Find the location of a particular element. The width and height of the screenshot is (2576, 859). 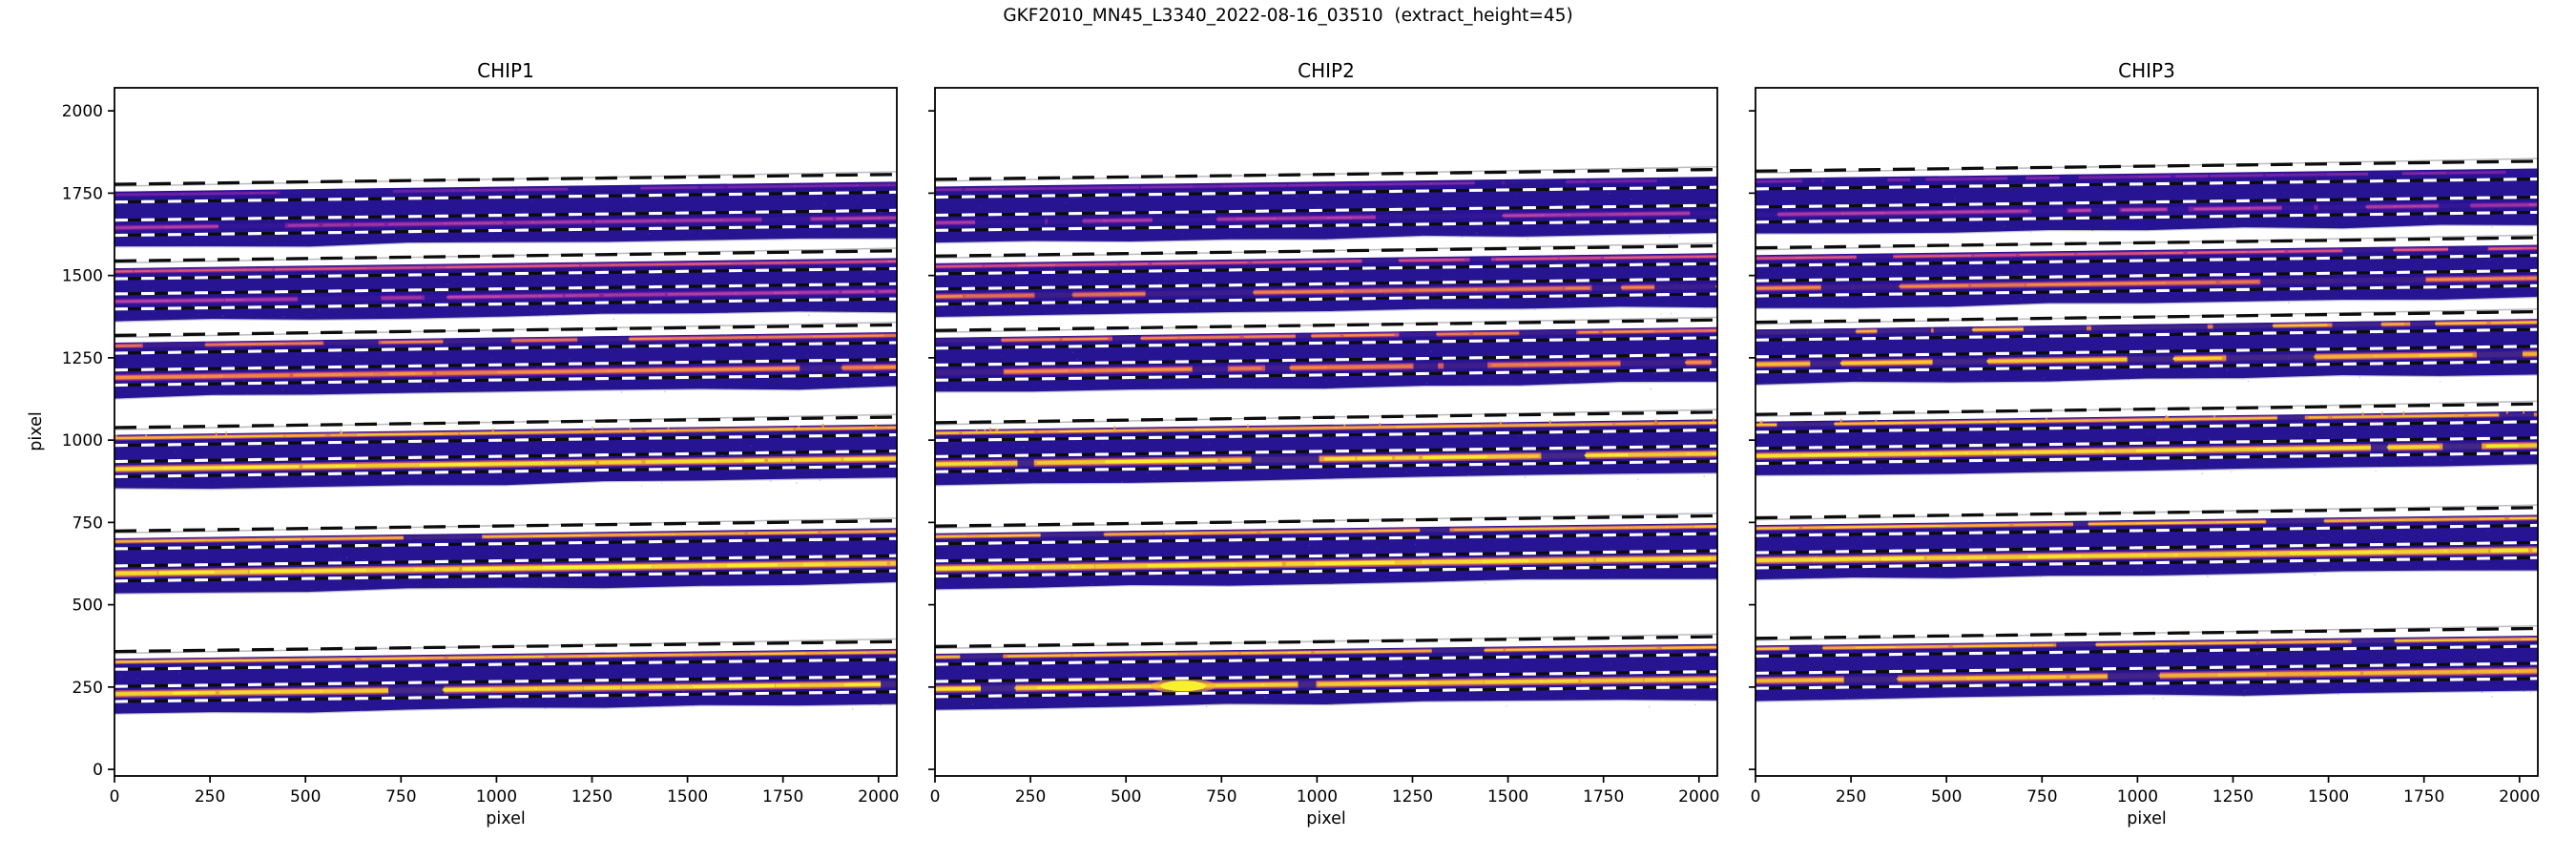

chip1-ytick-2000: 2000 is located at coordinates (82, 111).